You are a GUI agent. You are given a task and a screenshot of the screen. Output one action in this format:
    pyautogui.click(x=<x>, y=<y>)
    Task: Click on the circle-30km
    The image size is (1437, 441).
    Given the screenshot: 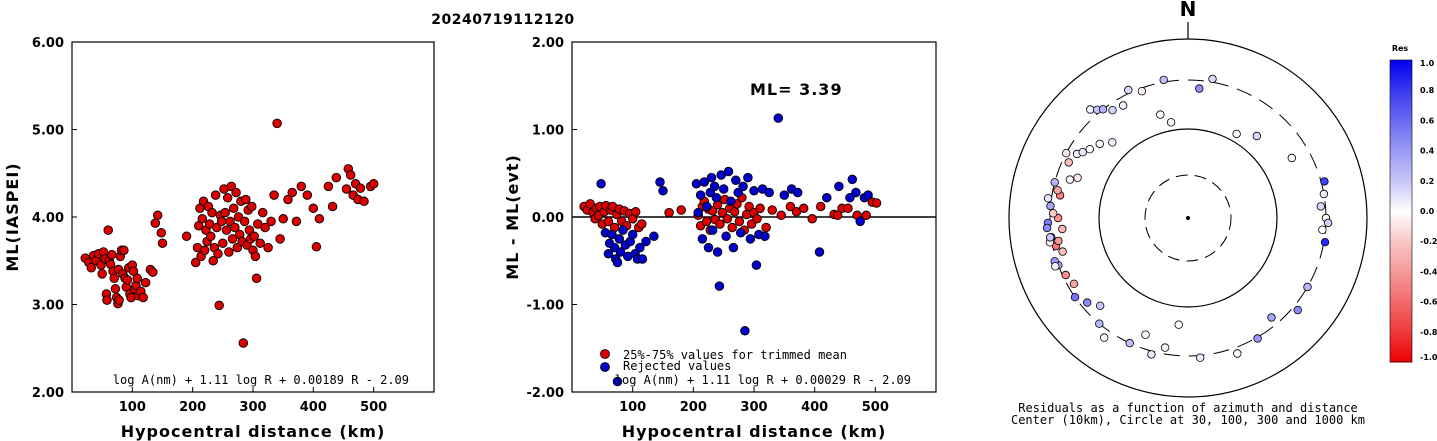 What is the action you would take?
    pyautogui.click(x=1188, y=218)
    